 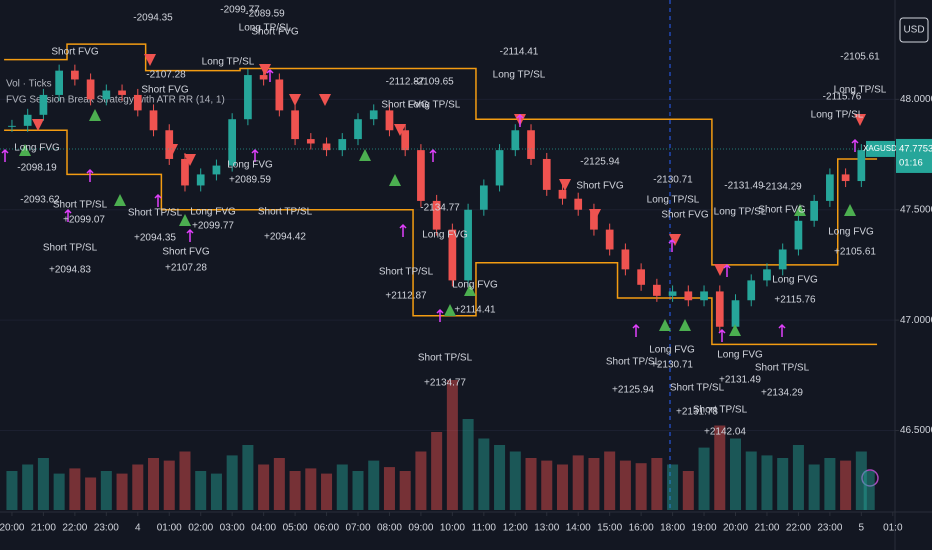 I want to click on x-tick-label: 01:0, so click(x=893, y=528).